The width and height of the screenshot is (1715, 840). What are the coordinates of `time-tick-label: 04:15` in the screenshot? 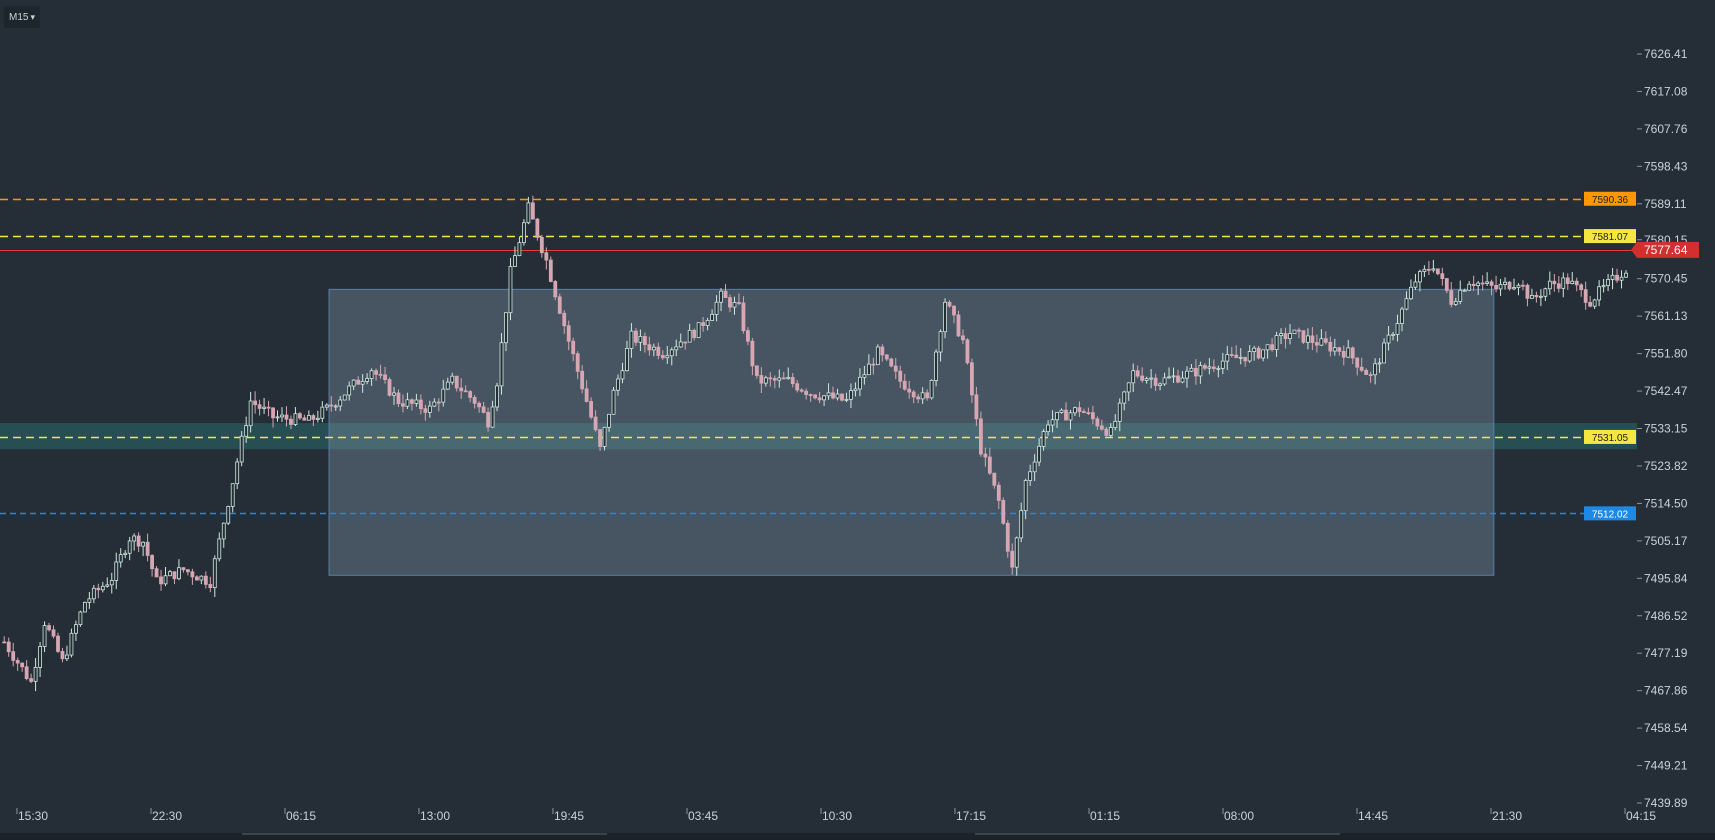 It's located at (1641, 816).